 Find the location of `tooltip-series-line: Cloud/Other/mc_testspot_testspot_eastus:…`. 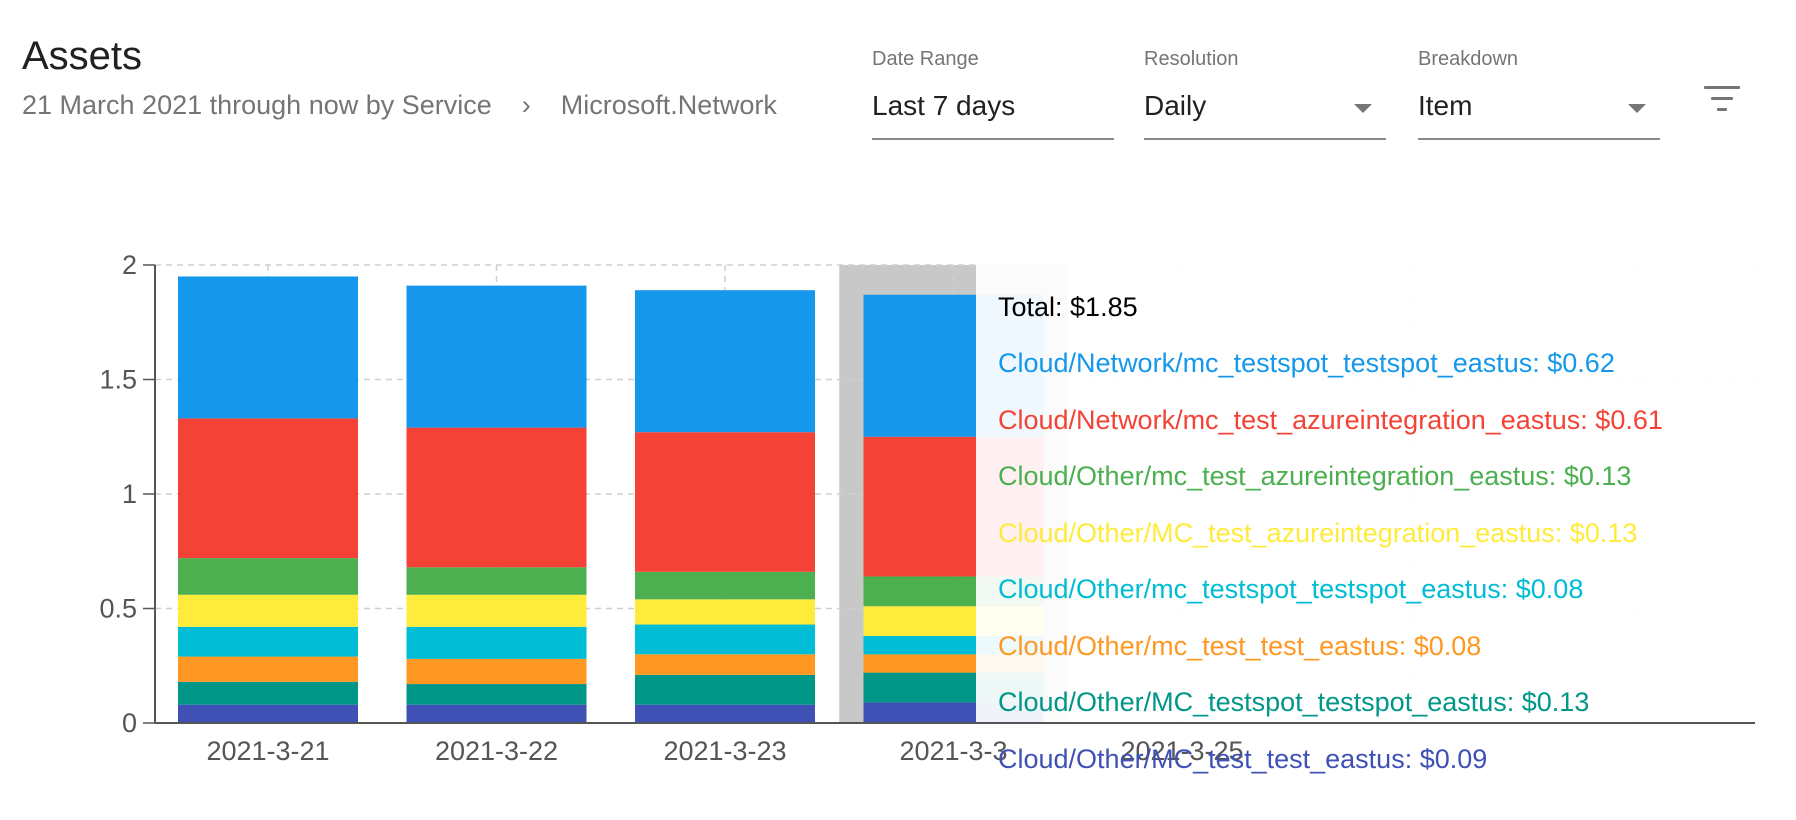

tooltip-series-line: Cloud/Other/mc_testspot_testspot_eastus:… is located at coordinates (1291, 589).